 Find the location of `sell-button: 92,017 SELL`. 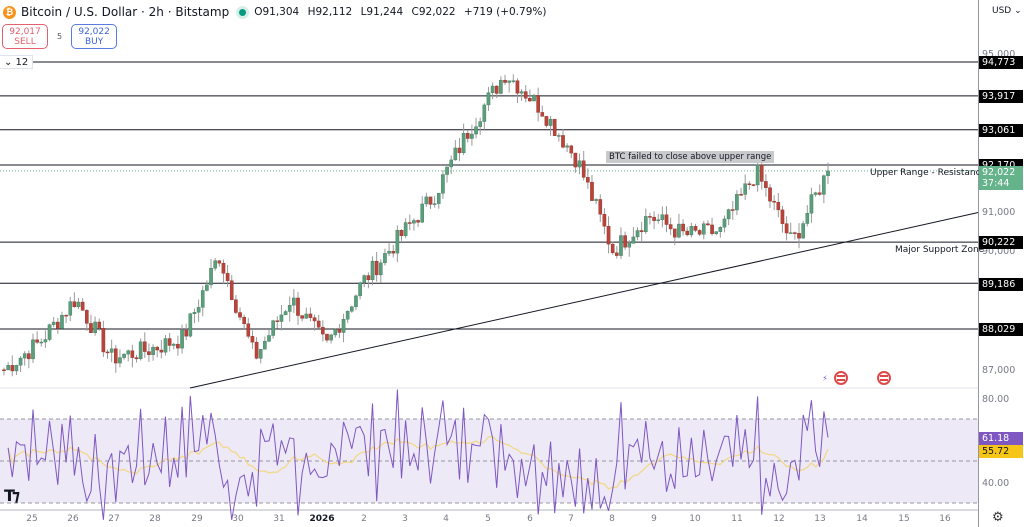

sell-button: 92,017 SELL is located at coordinates (25, 36).